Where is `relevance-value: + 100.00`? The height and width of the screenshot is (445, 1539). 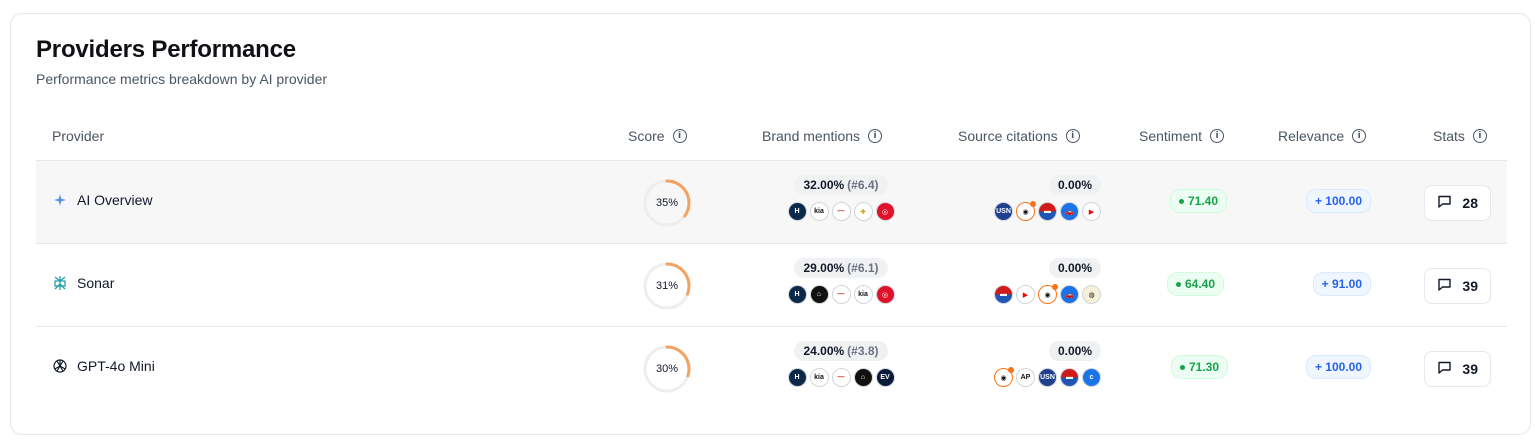
relevance-value: + 100.00 is located at coordinates (1338, 367).